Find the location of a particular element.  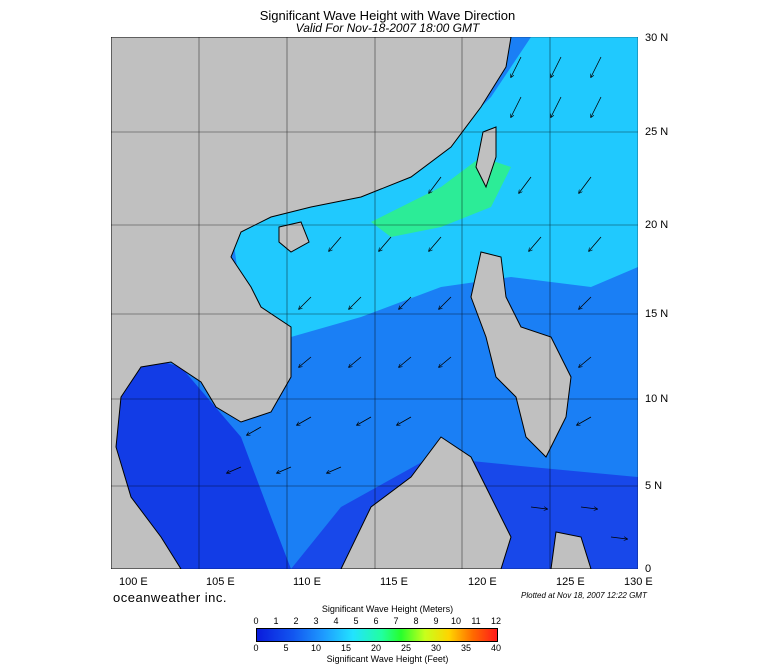

feet-tick: 35 is located at coordinates (466, 648).